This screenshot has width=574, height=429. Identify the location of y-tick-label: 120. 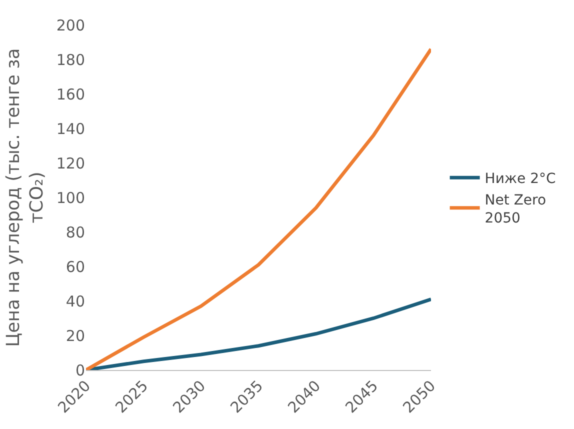
(70, 163).